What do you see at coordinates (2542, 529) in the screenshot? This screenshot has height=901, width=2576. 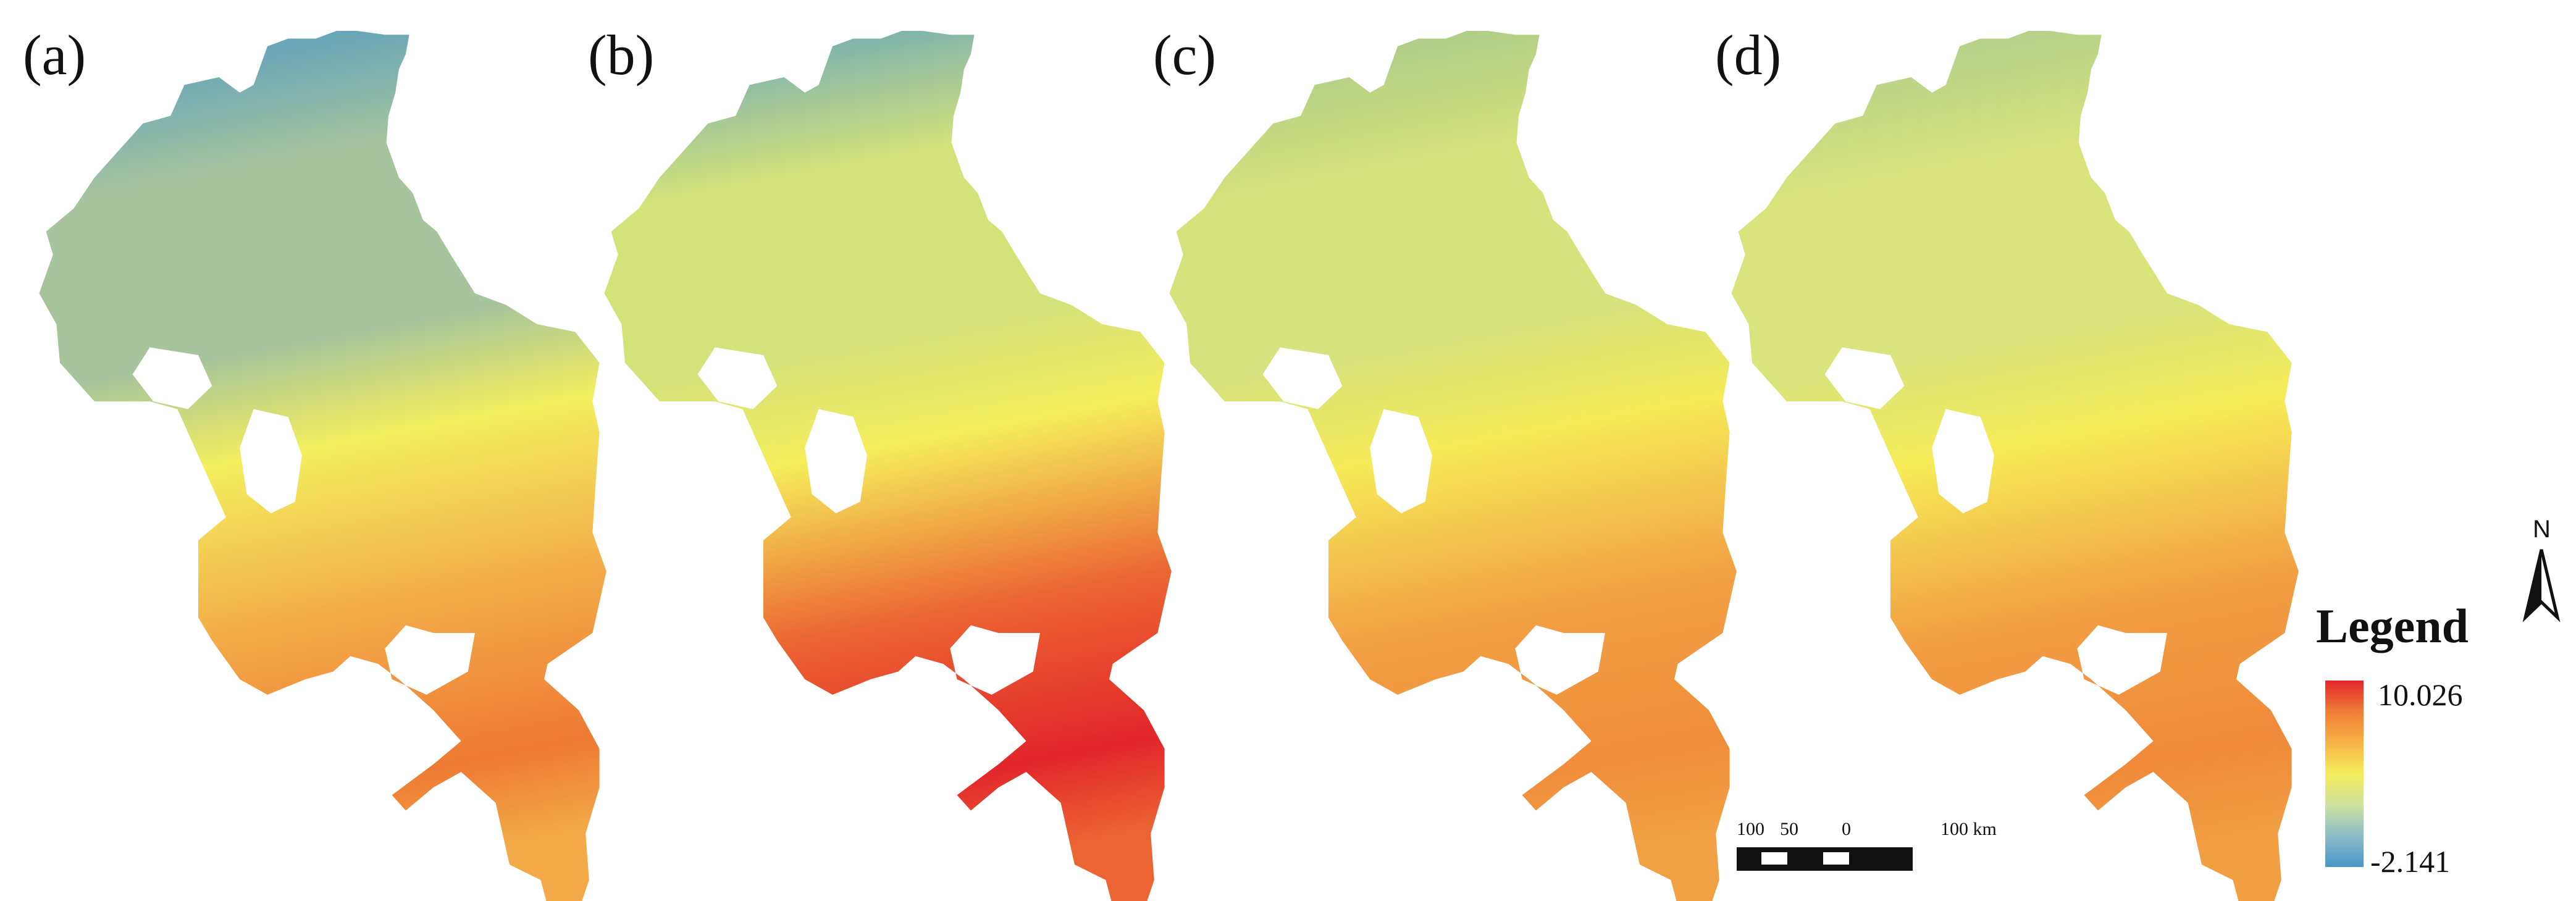 I see `north-letter: N` at bounding box center [2542, 529].